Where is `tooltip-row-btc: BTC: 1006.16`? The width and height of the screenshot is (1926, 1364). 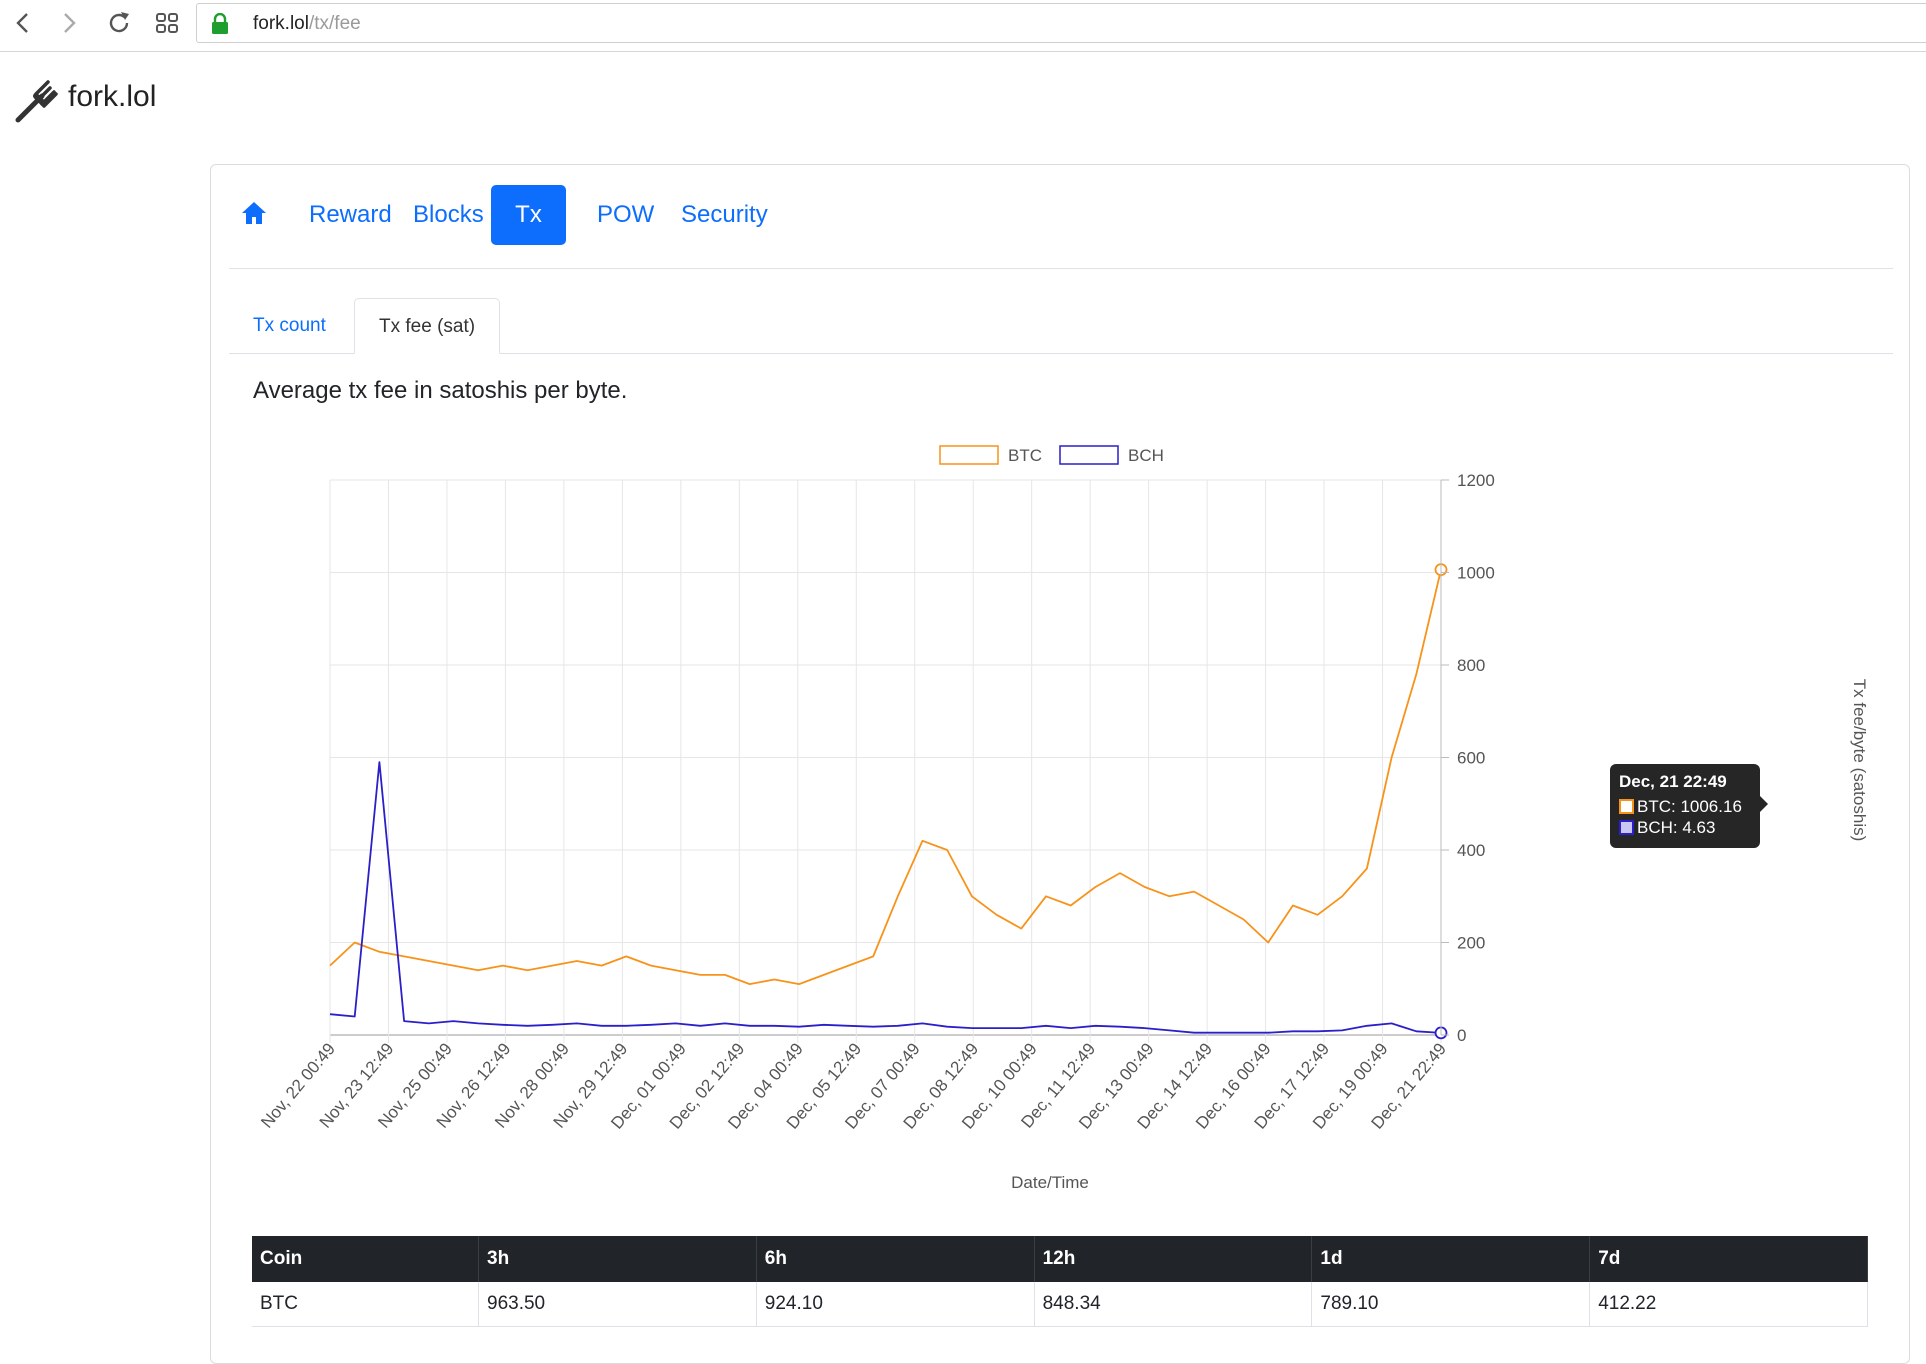 tooltip-row-btc: BTC: 1006.16 is located at coordinates (1685, 806).